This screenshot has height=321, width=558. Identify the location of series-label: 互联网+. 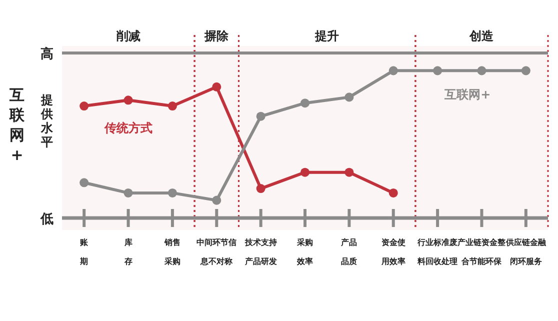
(467, 95).